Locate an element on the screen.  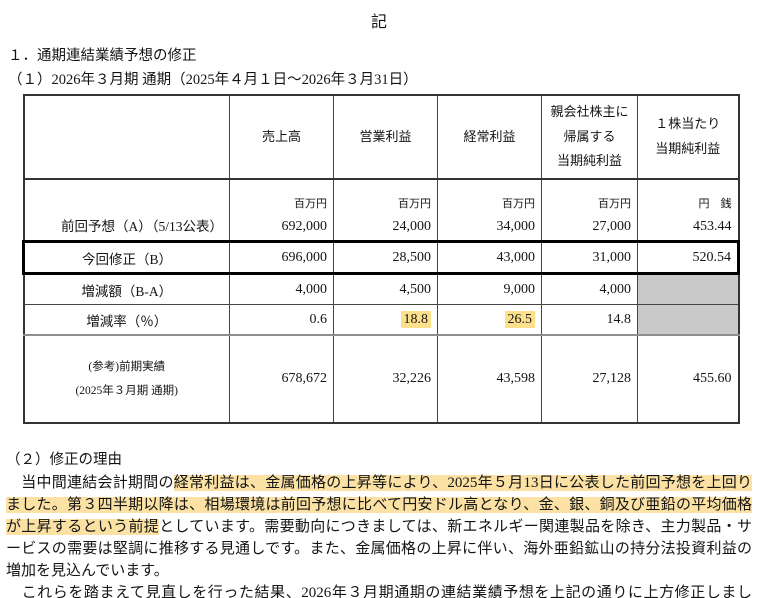
prior-eps-value: 455.60 is located at coordinates (688, 379).